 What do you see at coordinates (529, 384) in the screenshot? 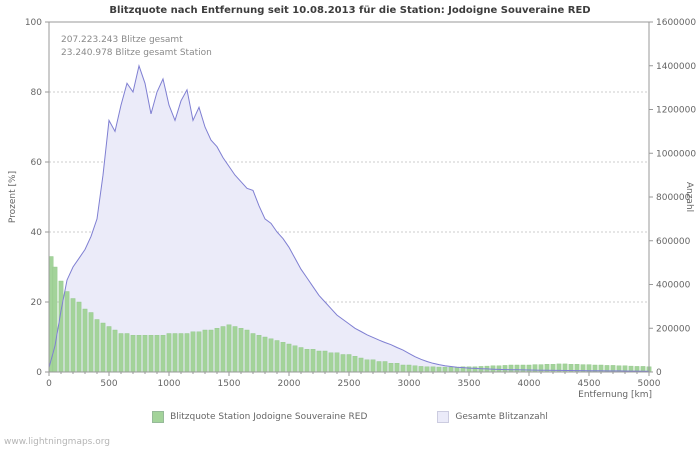
I see `svg-text: 4000` at bounding box center [529, 384].